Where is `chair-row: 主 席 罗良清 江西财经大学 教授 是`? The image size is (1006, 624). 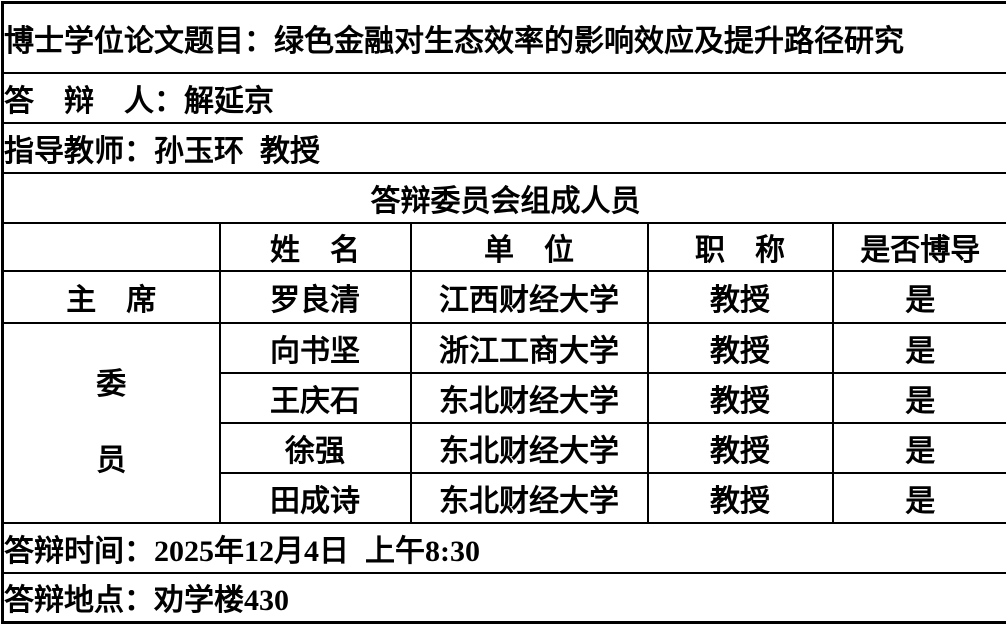
chair-row: 主 席 罗良清 江西财经大学 教授 是 is located at coordinates (504, 297).